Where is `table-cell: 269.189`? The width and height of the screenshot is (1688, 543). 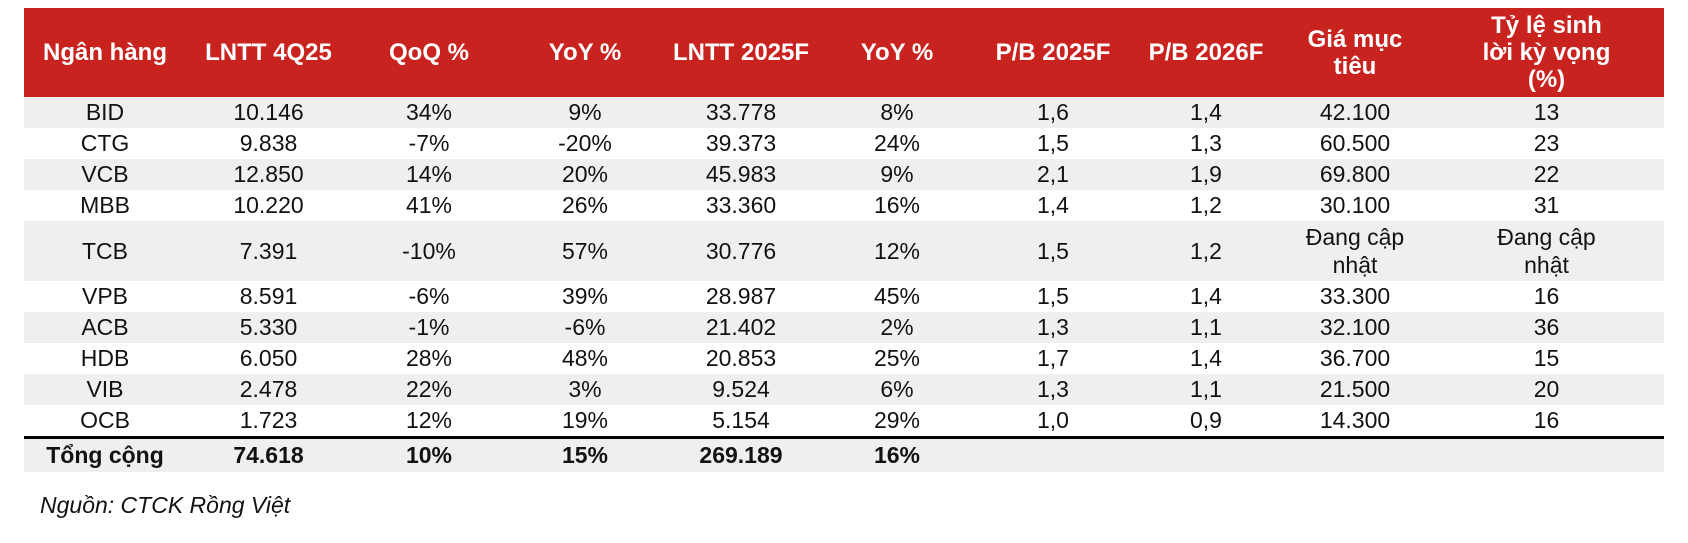
table-cell: 269.189 is located at coordinates (741, 455).